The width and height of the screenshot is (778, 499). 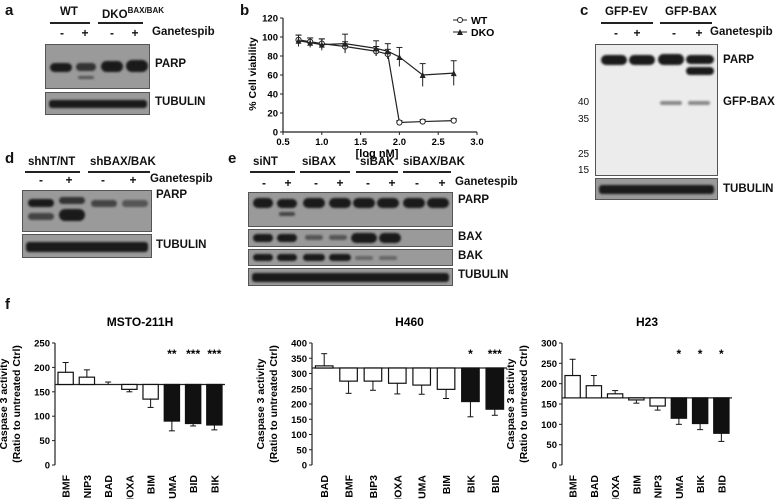 I want to click on sint-label: siNT, so click(x=265, y=162).